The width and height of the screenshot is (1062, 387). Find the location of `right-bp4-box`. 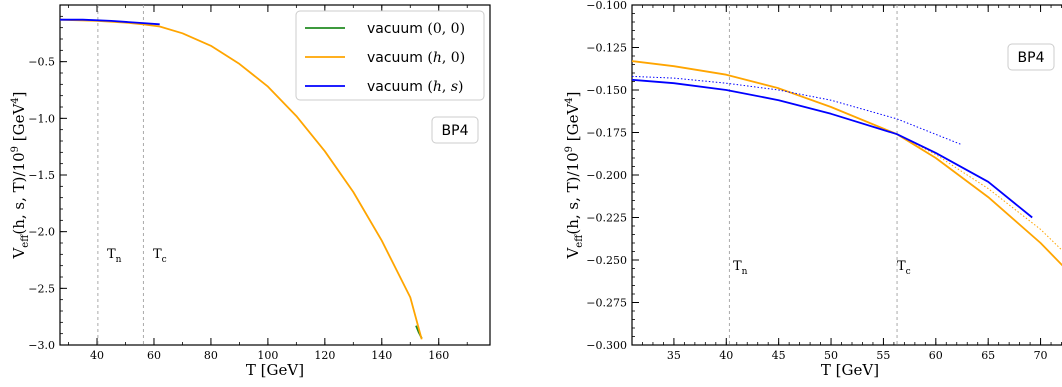

right-bp4-box is located at coordinates (1031, 57).